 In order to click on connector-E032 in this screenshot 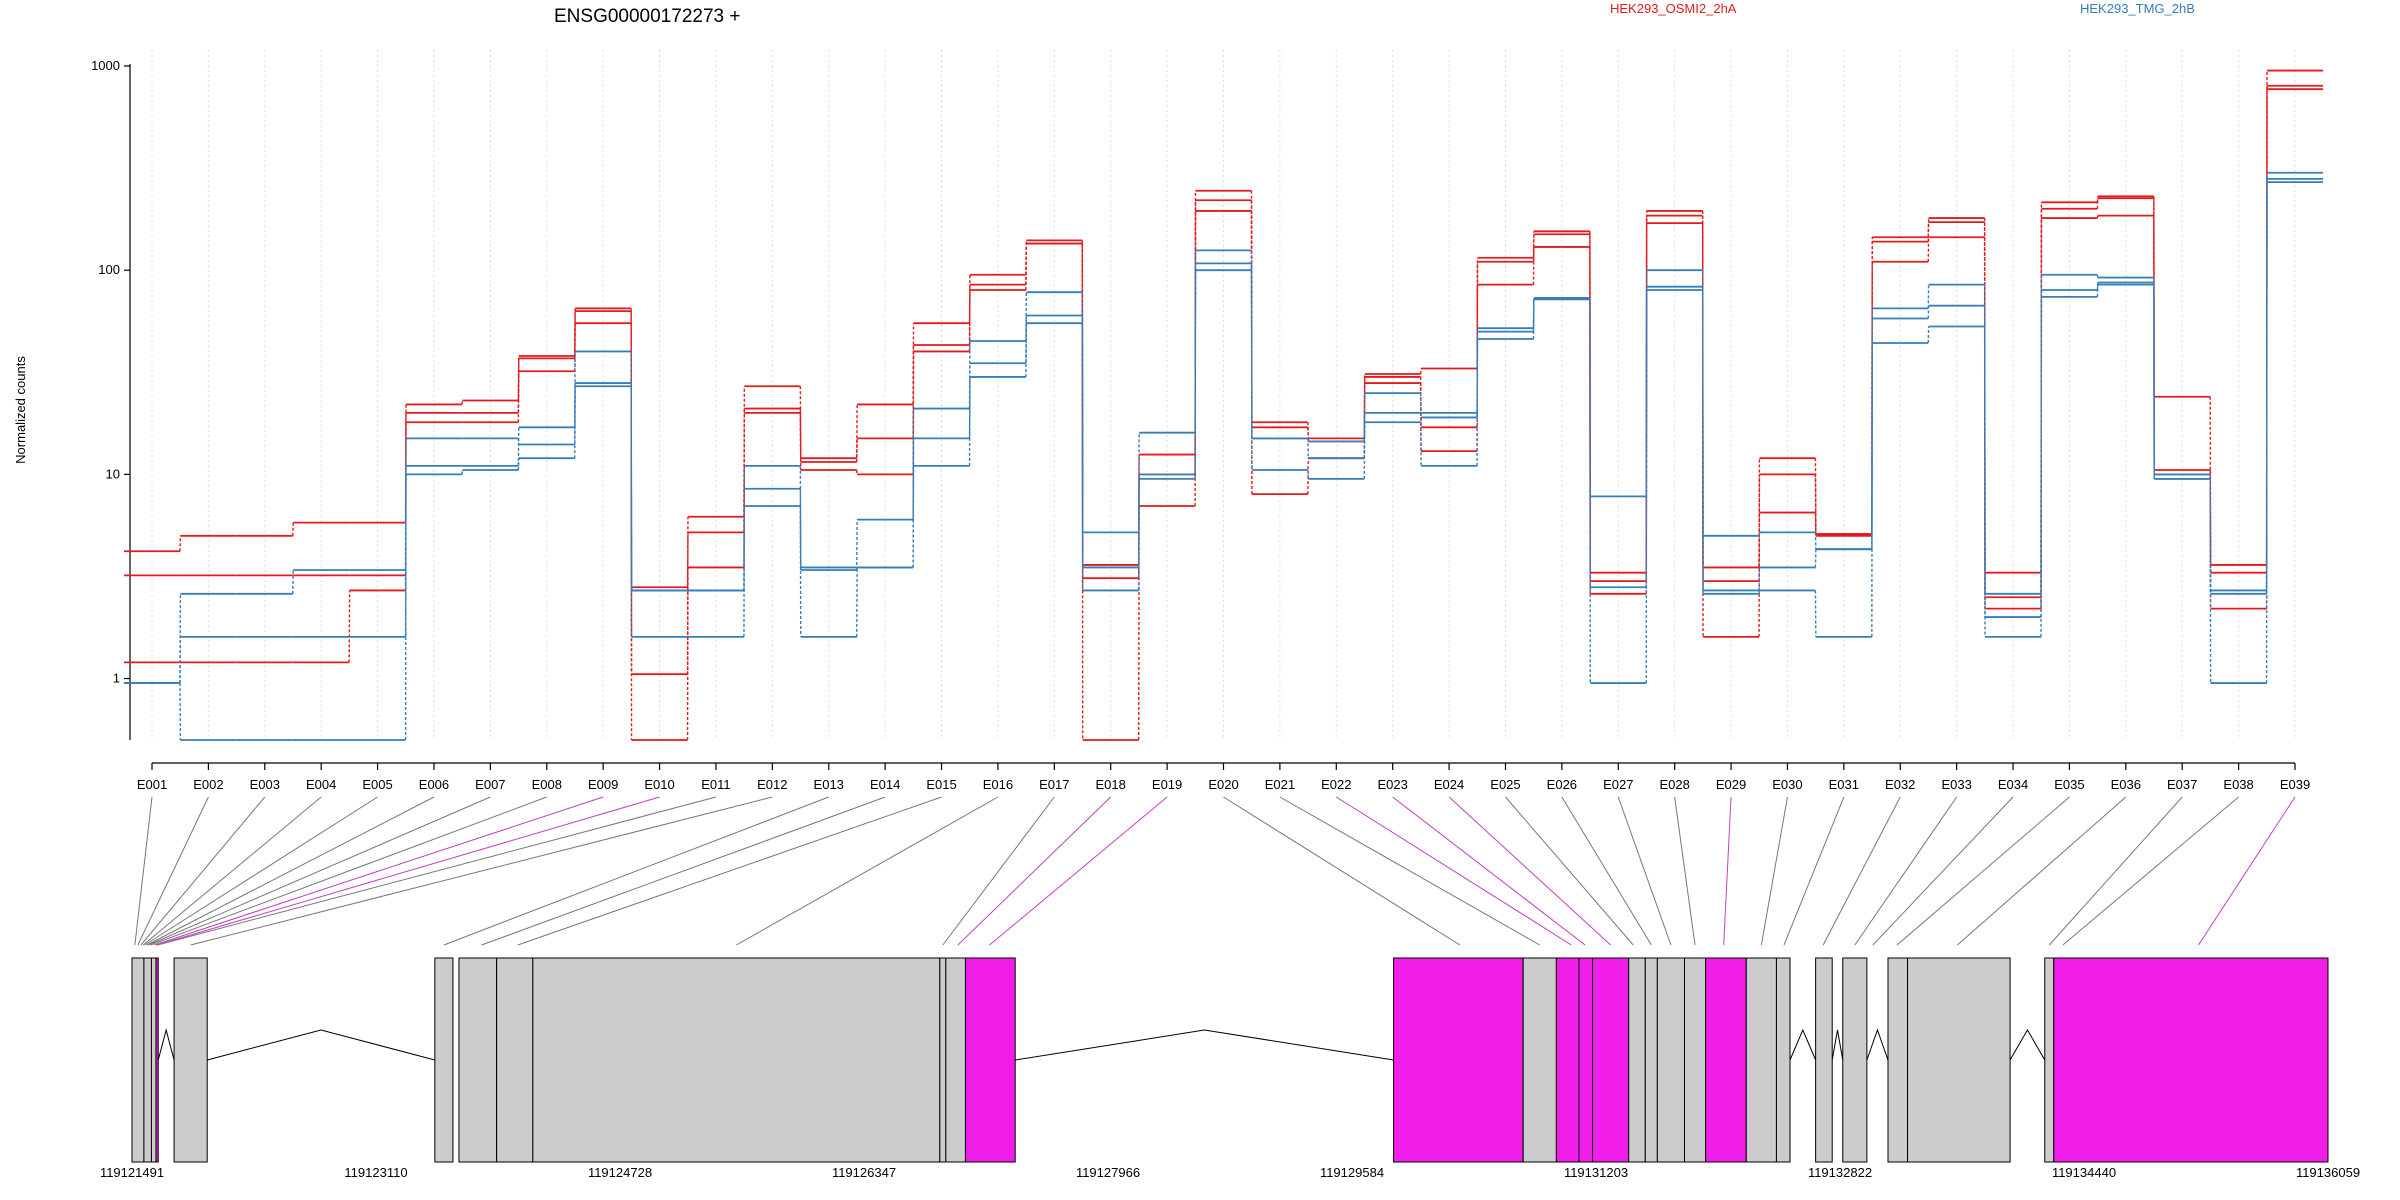, I will do `click(1861, 871)`.